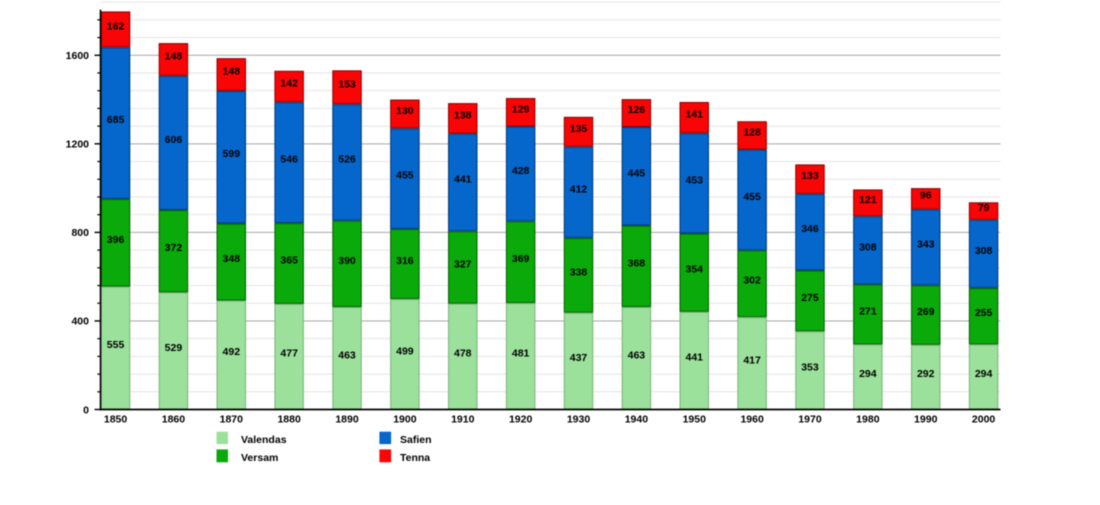 This screenshot has width=1100, height=505. Describe the element at coordinates (984, 420) in the screenshot. I see `svg-text: 2000` at that location.